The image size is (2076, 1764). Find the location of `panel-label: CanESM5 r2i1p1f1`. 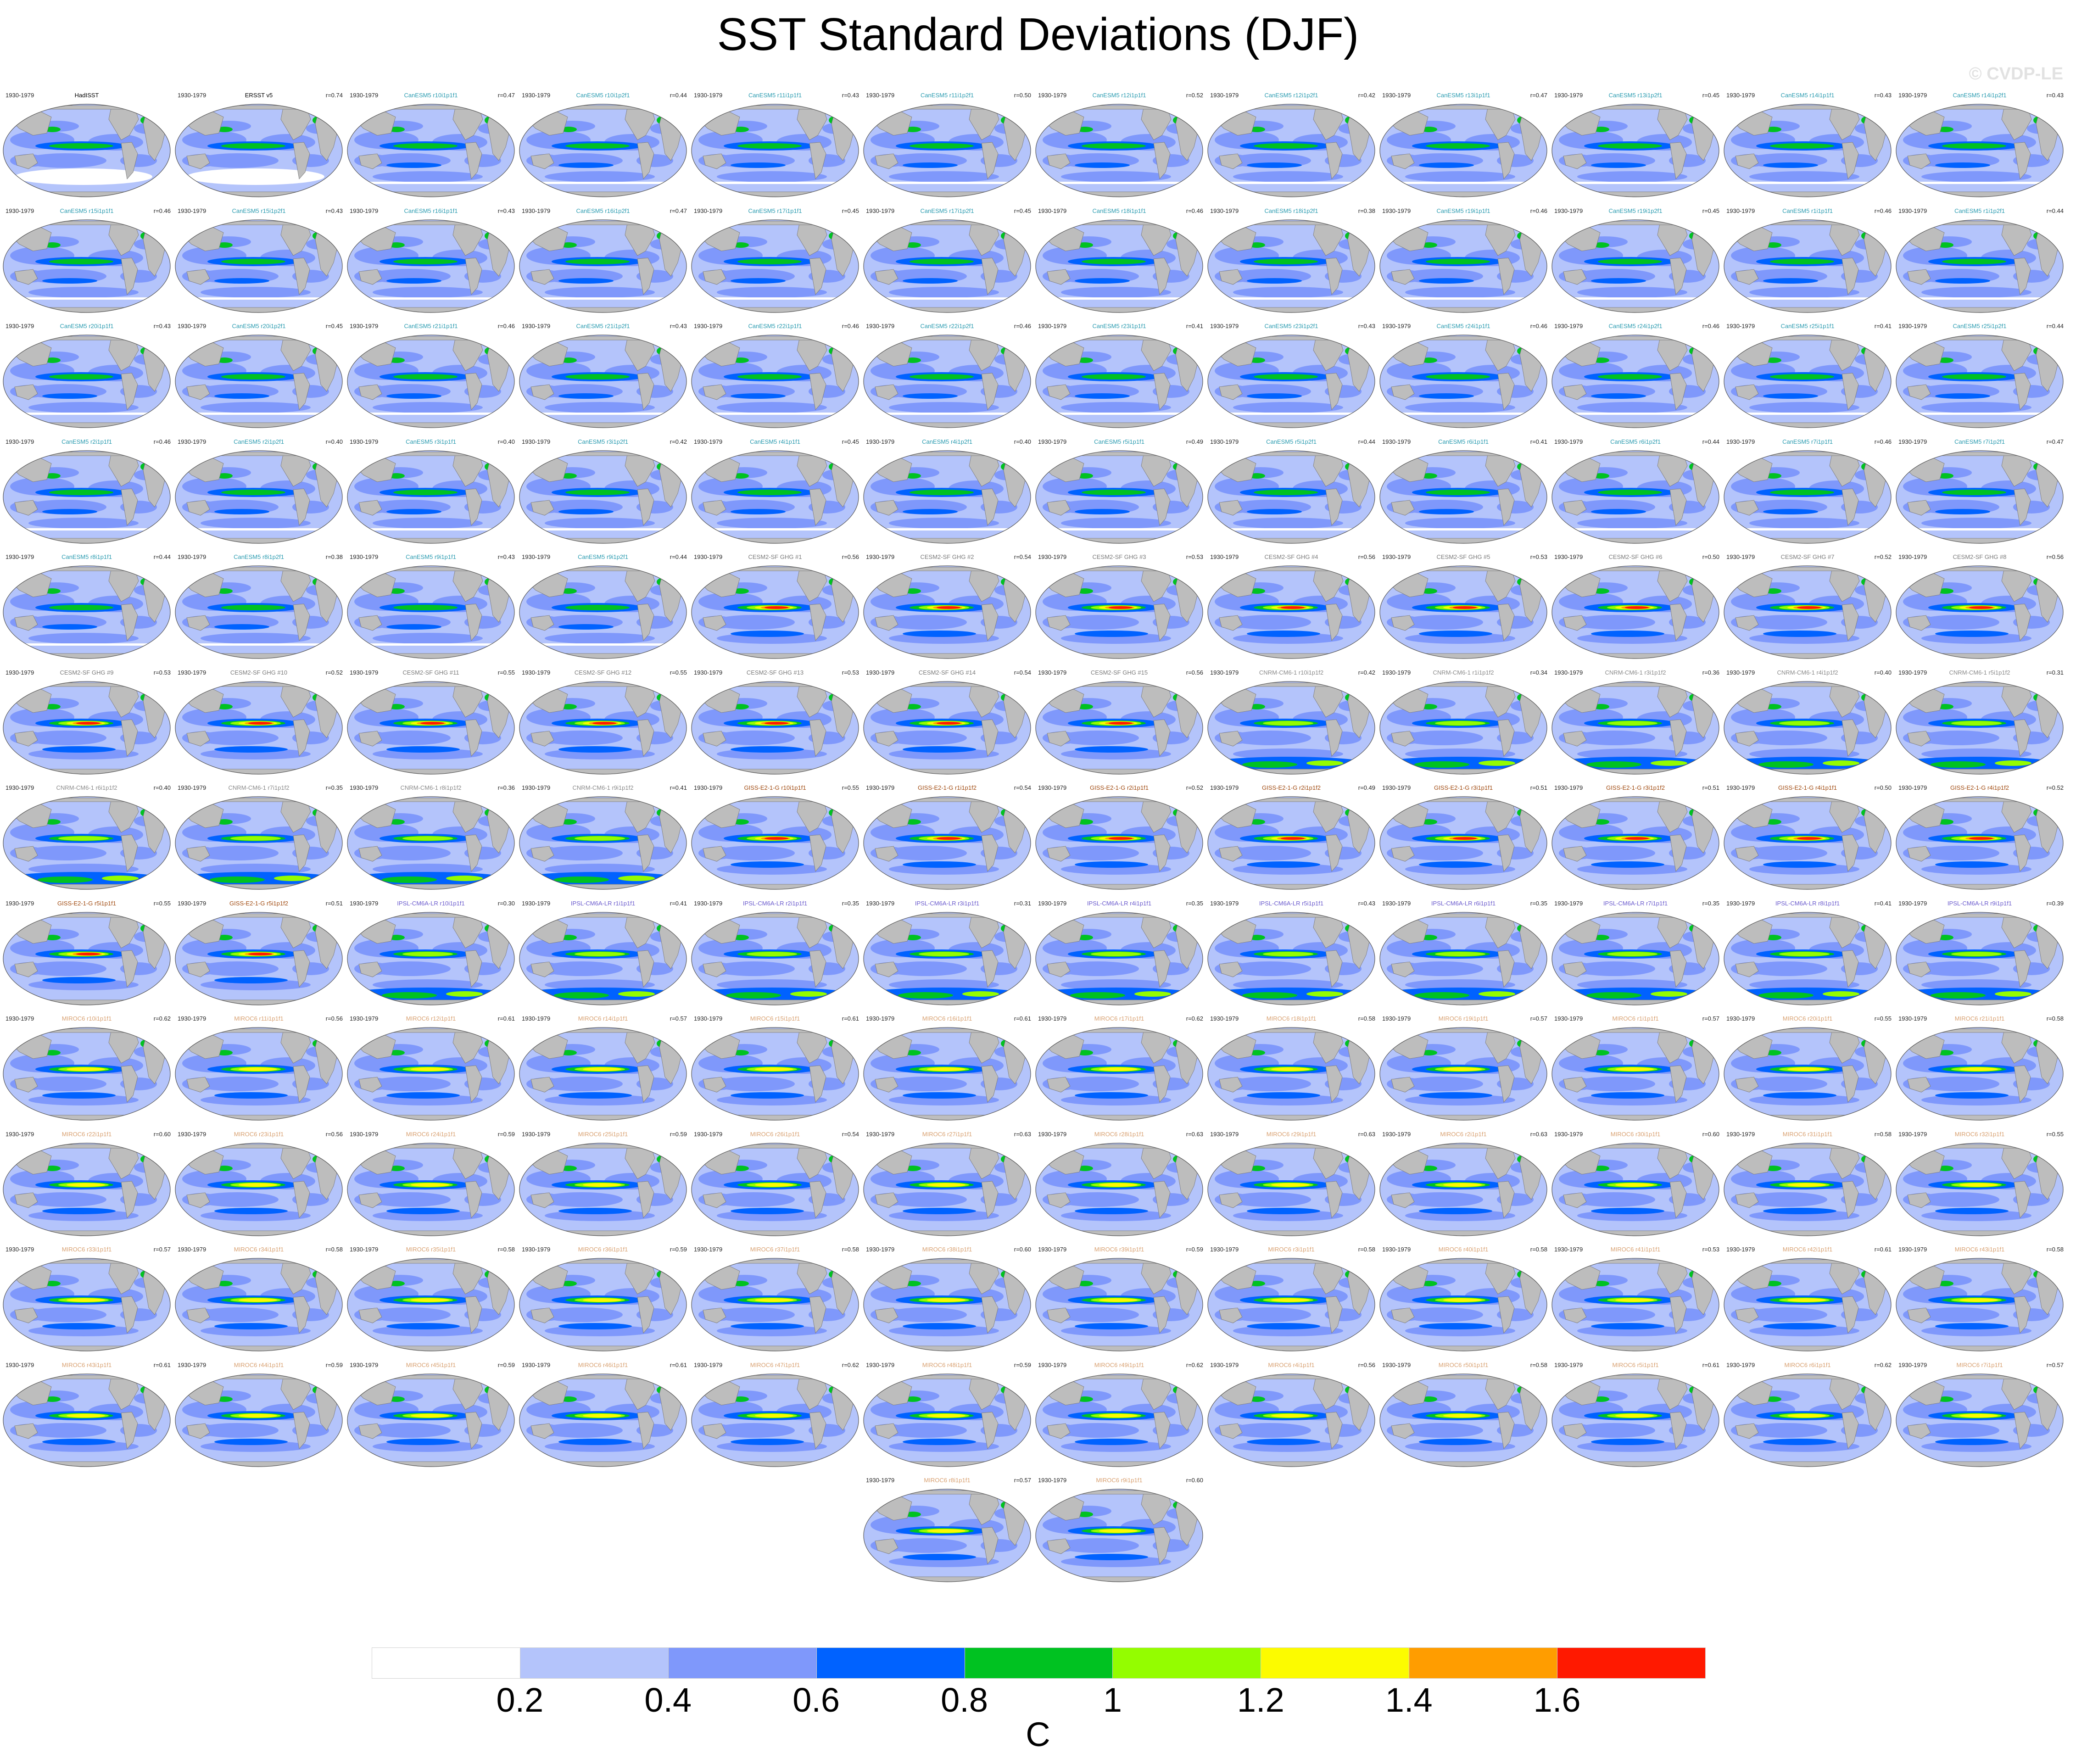

panel-label: CanESM5 r2i1p1f1 is located at coordinates (86, 441).